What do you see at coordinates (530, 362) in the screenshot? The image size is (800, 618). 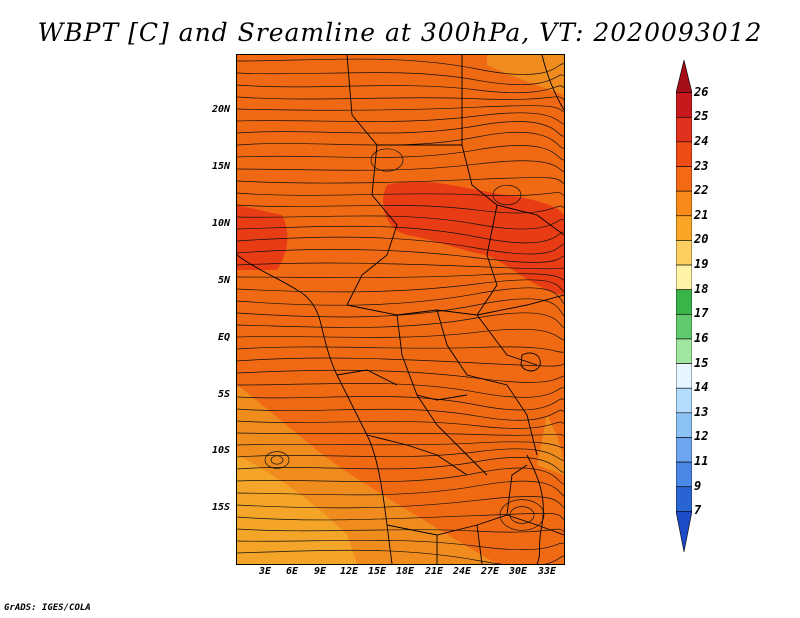 I see `lake-victoria` at bounding box center [530, 362].